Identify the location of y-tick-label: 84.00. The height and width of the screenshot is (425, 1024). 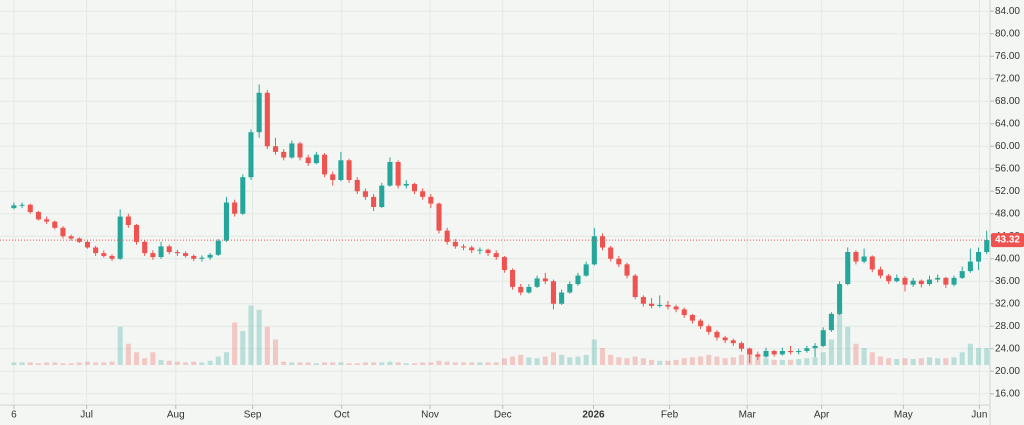
(1007, 11).